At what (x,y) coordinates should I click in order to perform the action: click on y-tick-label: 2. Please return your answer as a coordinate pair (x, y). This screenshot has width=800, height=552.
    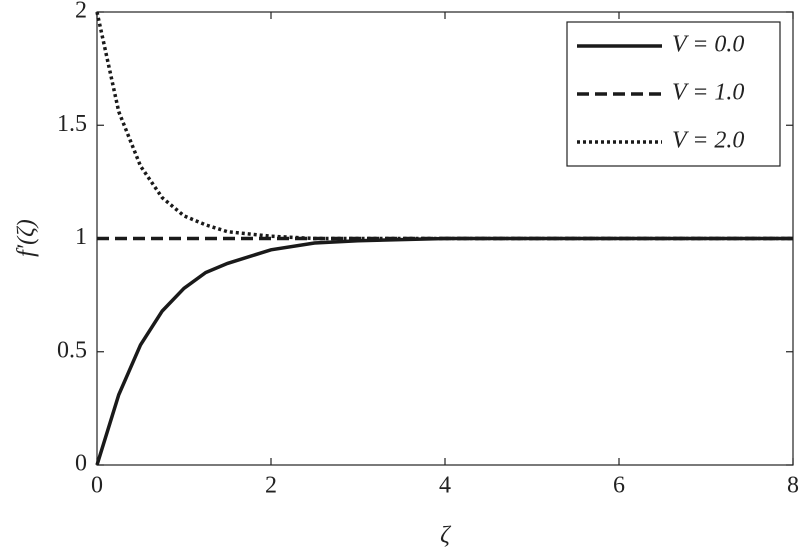
    Looking at the image, I should click on (81, 12).